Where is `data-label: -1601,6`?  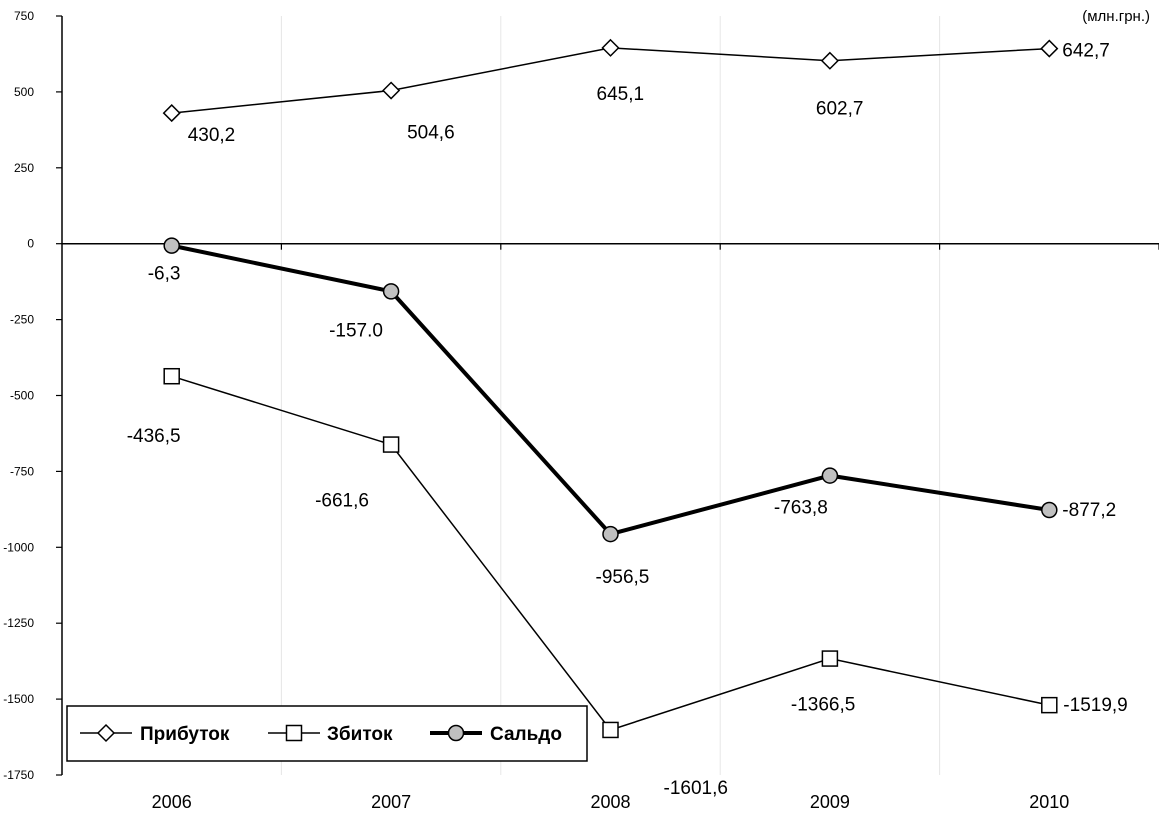 data-label: -1601,6 is located at coordinates (696, 788).